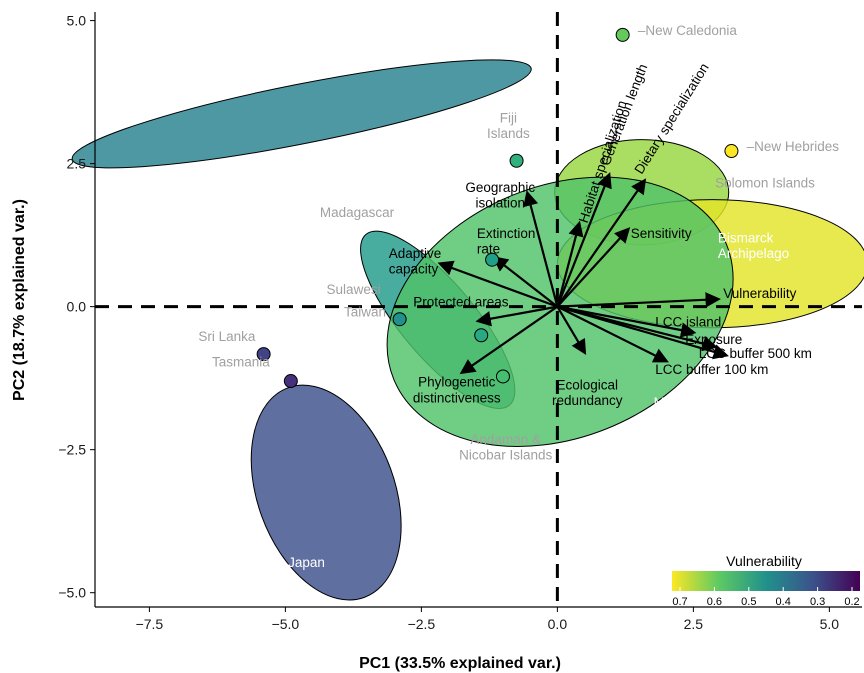  What do you see at coordinates (764, 561) in the screenshot?
I see `legend-title: Vulnerability` at bounding box center [764, 561].